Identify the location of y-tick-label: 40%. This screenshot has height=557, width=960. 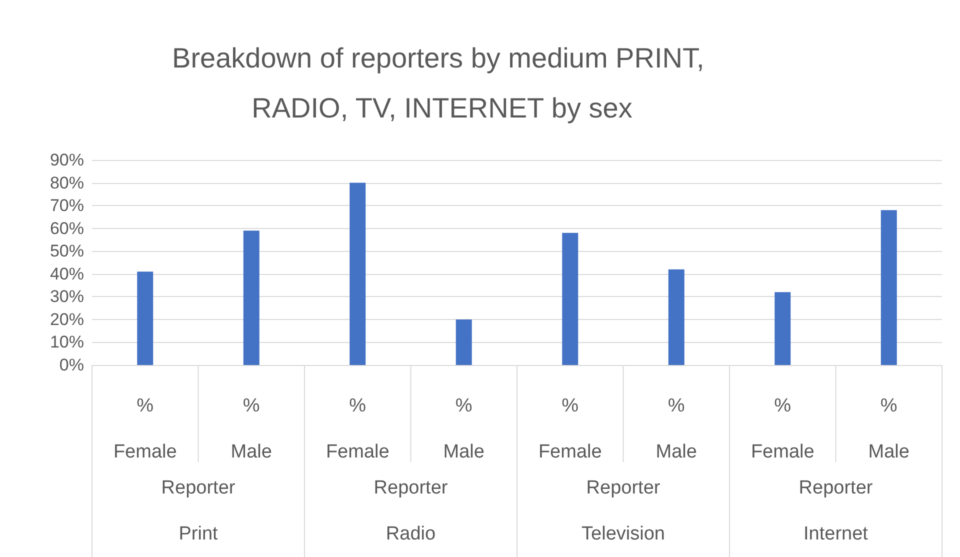
(67, 274).